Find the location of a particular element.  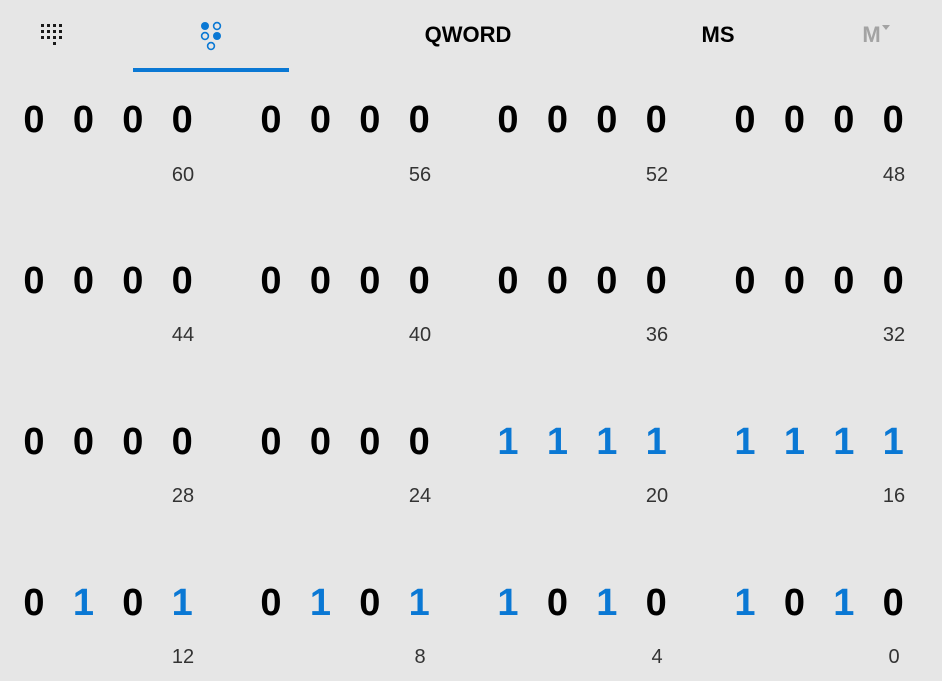

bit-toggle-keypad-icon is located at coordinates (211, 36).